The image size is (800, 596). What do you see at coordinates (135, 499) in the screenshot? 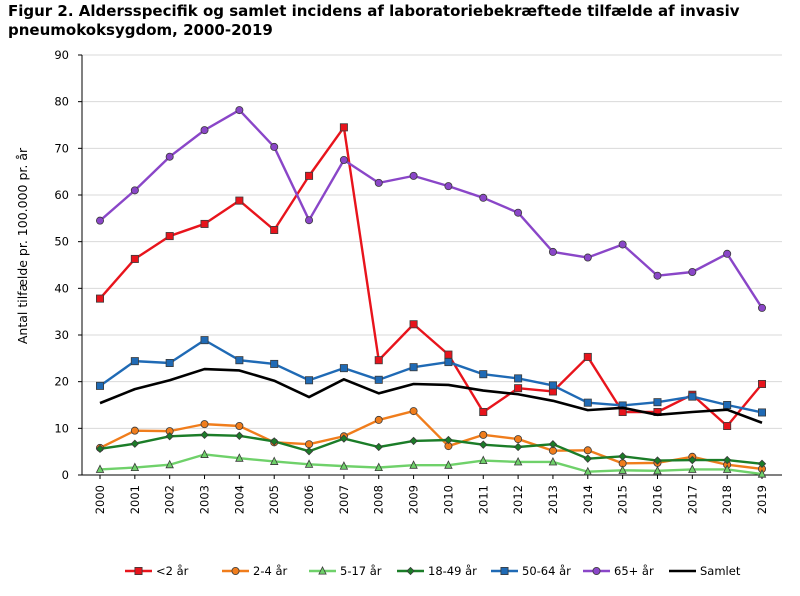
I see `x-tick-label: 2001` at bounding box center [135, 499].